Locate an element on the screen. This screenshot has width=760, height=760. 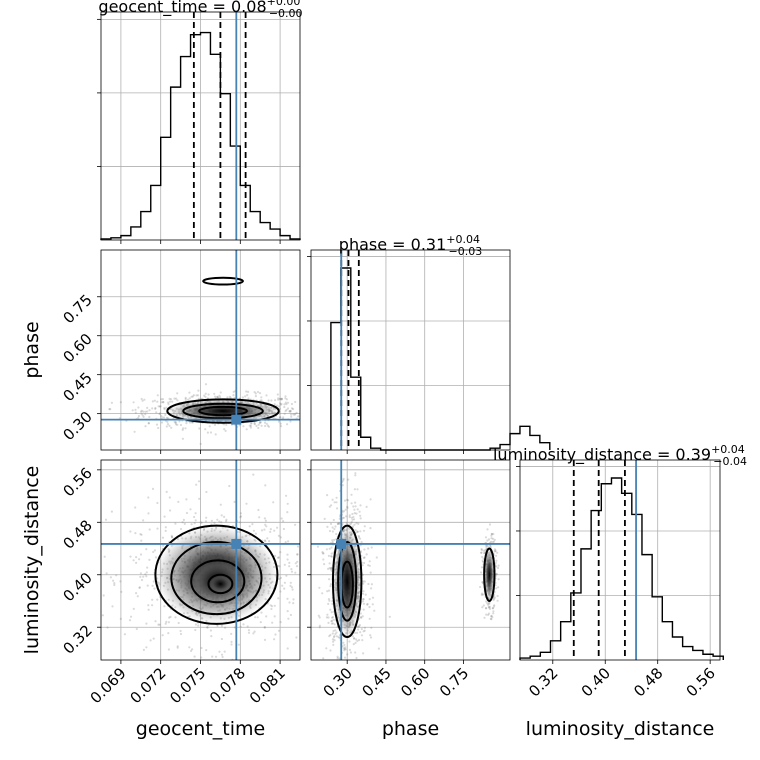
gridlines is located at coordinates (200, 350).